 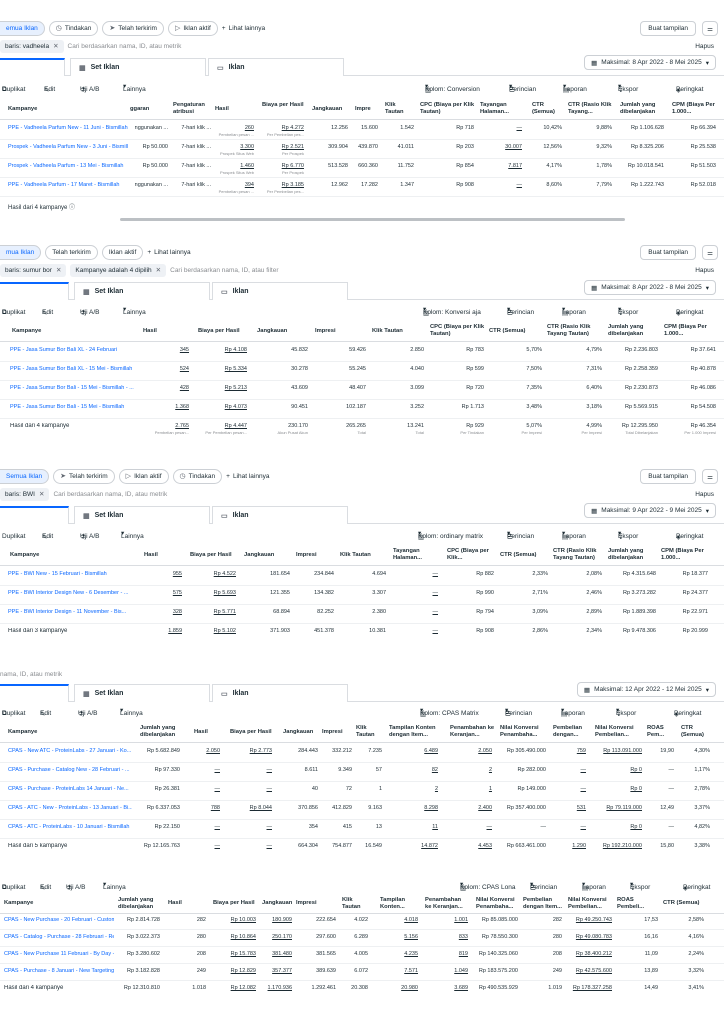 What do you see at coordinates (192, 28) in the screenshot?
I see `filter-iklan-aktif: ▷ Iklan aktif` at bounding box center [192, 28].